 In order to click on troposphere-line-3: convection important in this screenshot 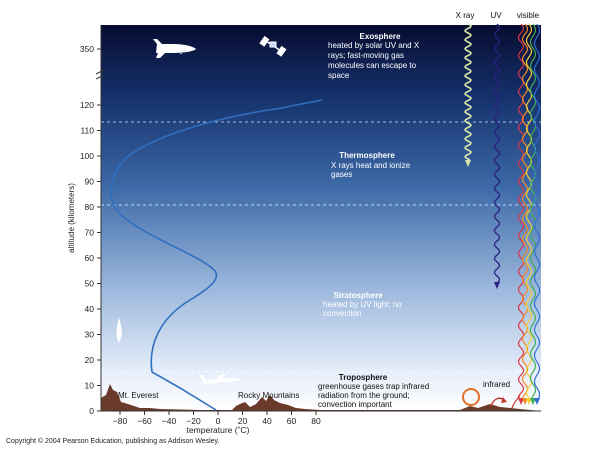, I will do `click(355, 404)`.